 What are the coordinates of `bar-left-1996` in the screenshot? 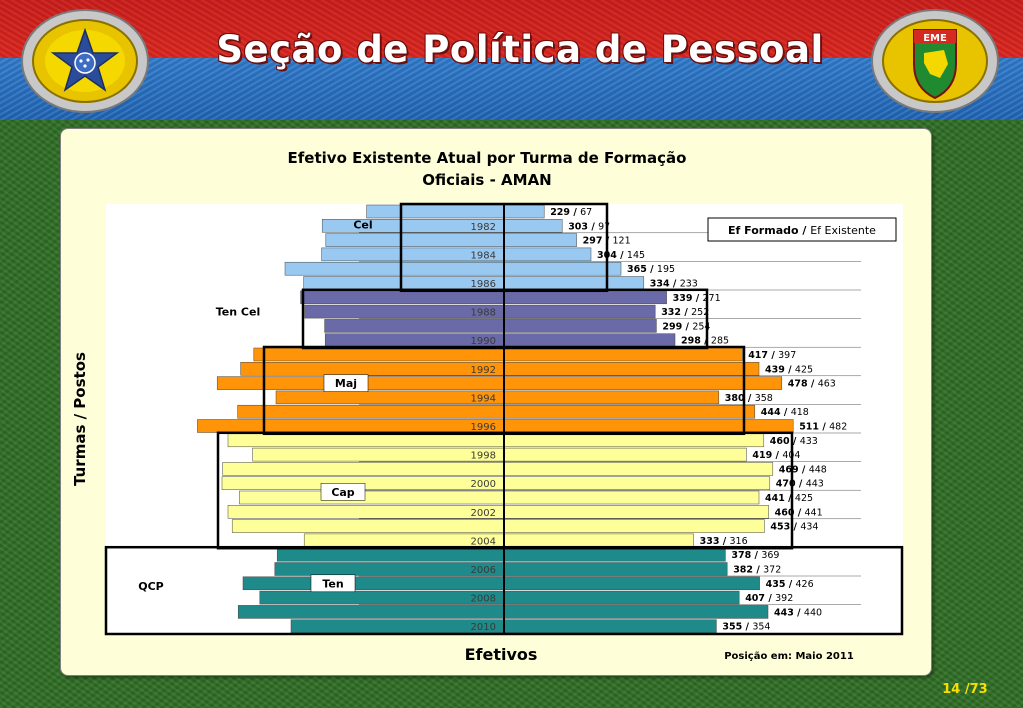 It's located at (351, 426).